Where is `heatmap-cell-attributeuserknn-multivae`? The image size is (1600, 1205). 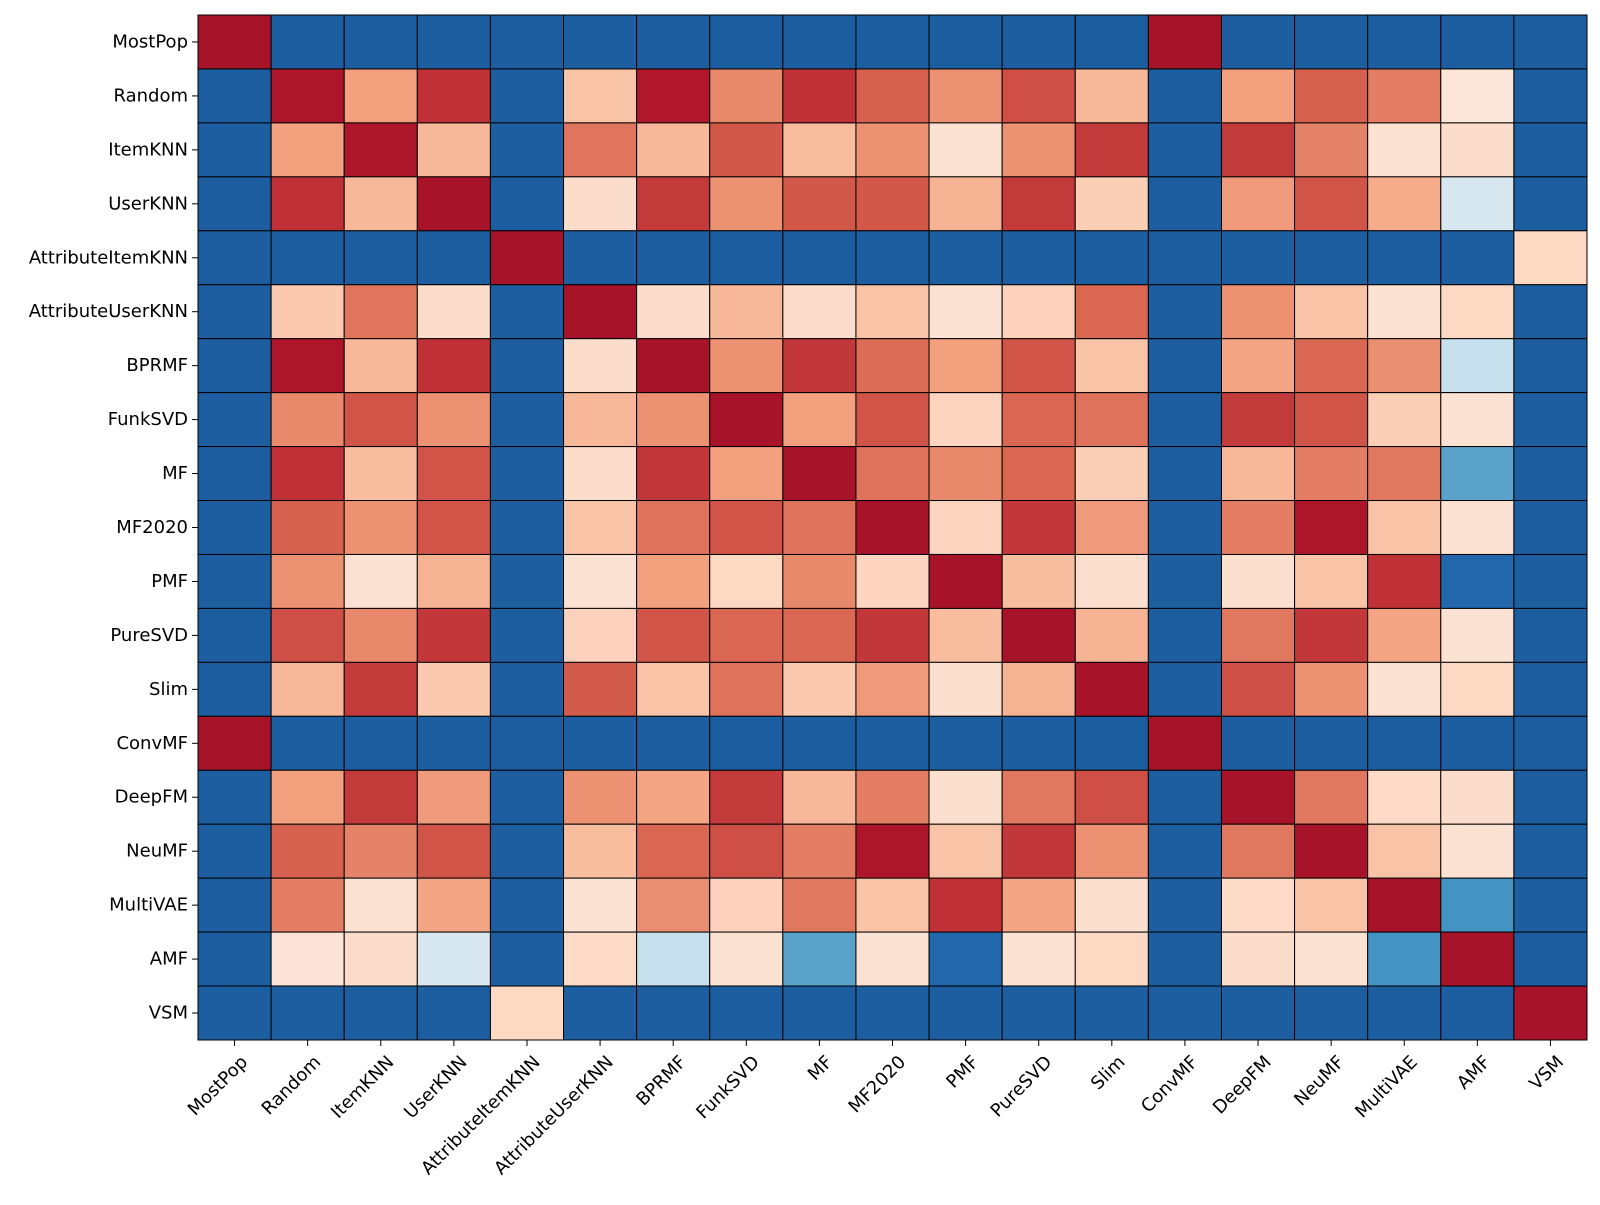
heatmap-cell-attributeuserknn-multivae is located at coordinates (1404, 312).